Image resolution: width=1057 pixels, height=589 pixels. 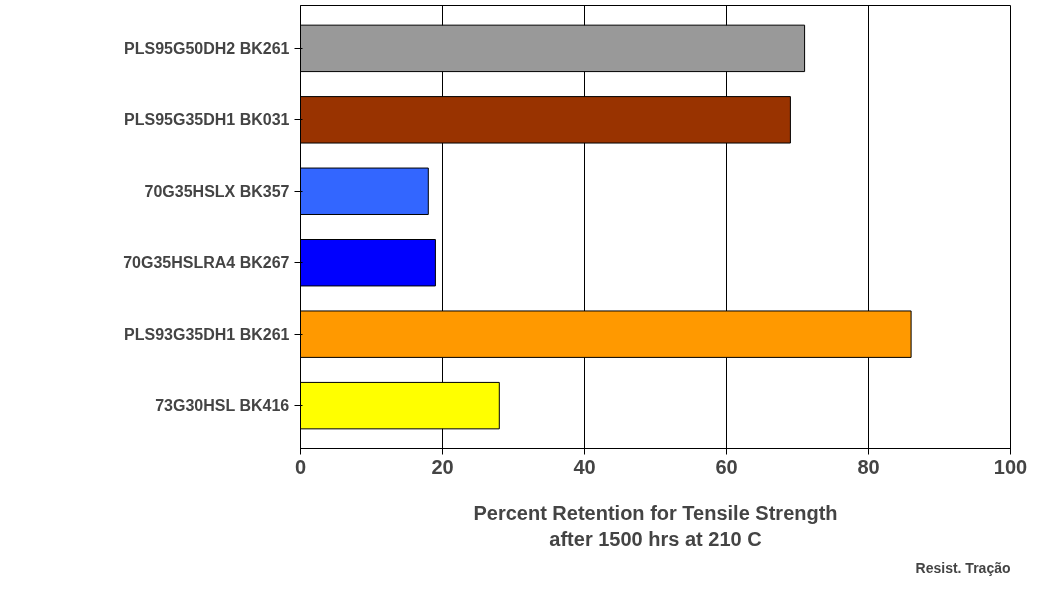 I want to click on x-tick-label: 0, so click(x=300, y=466).